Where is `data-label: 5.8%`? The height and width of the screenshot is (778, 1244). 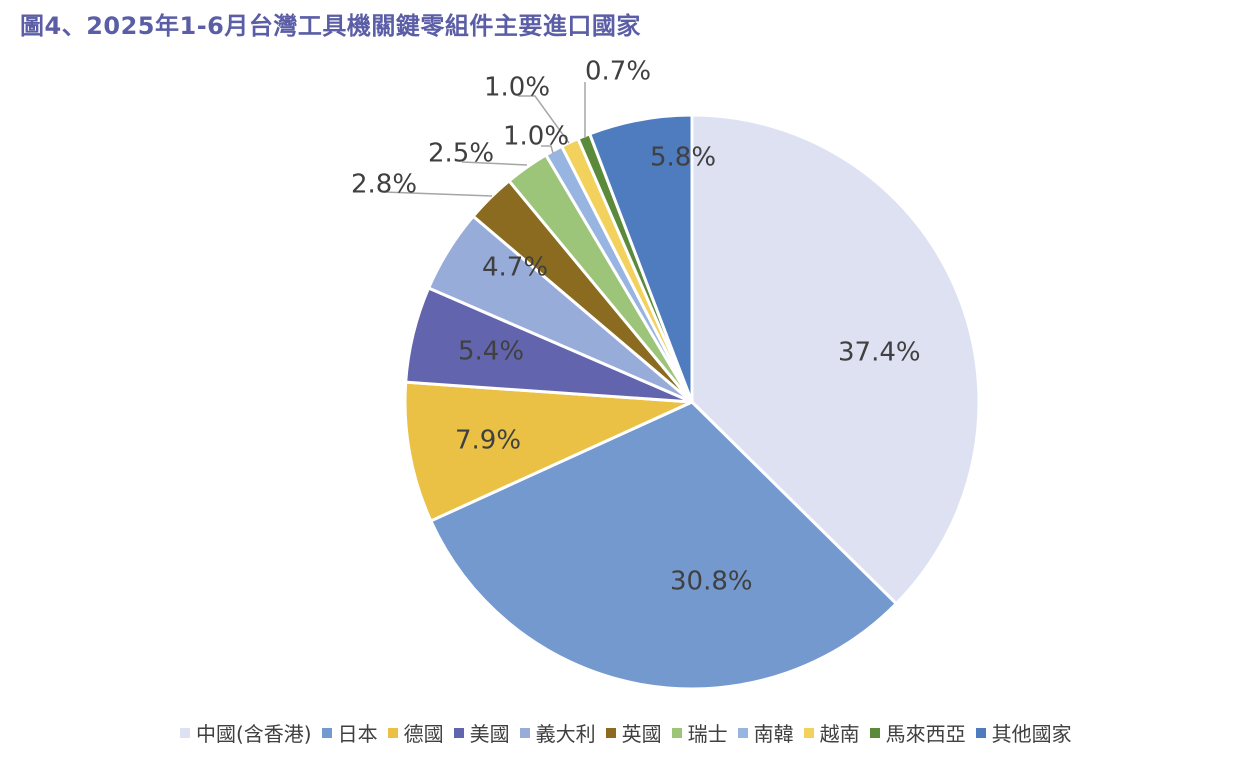
data-label: 5.8% is located at coordinates (683, 158).